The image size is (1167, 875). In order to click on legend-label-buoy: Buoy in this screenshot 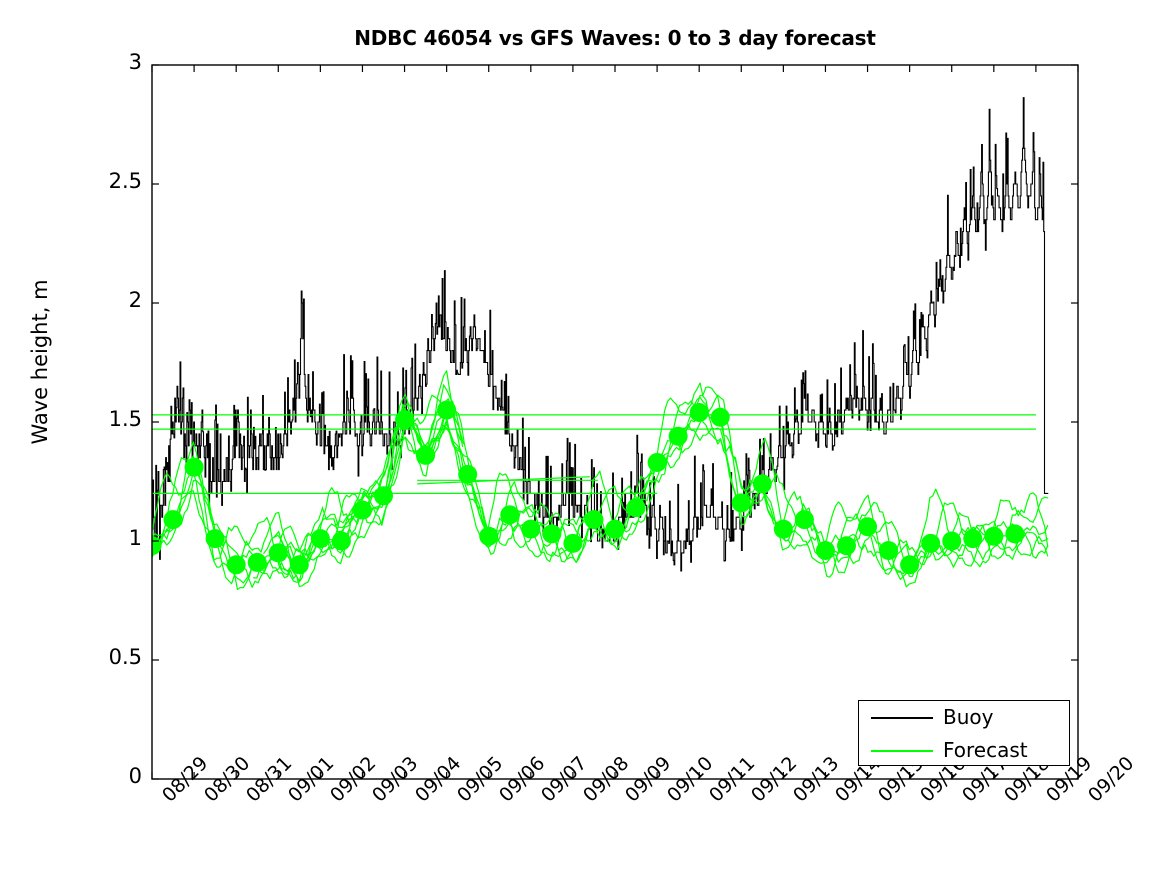, I will do `click(968, 717)`.